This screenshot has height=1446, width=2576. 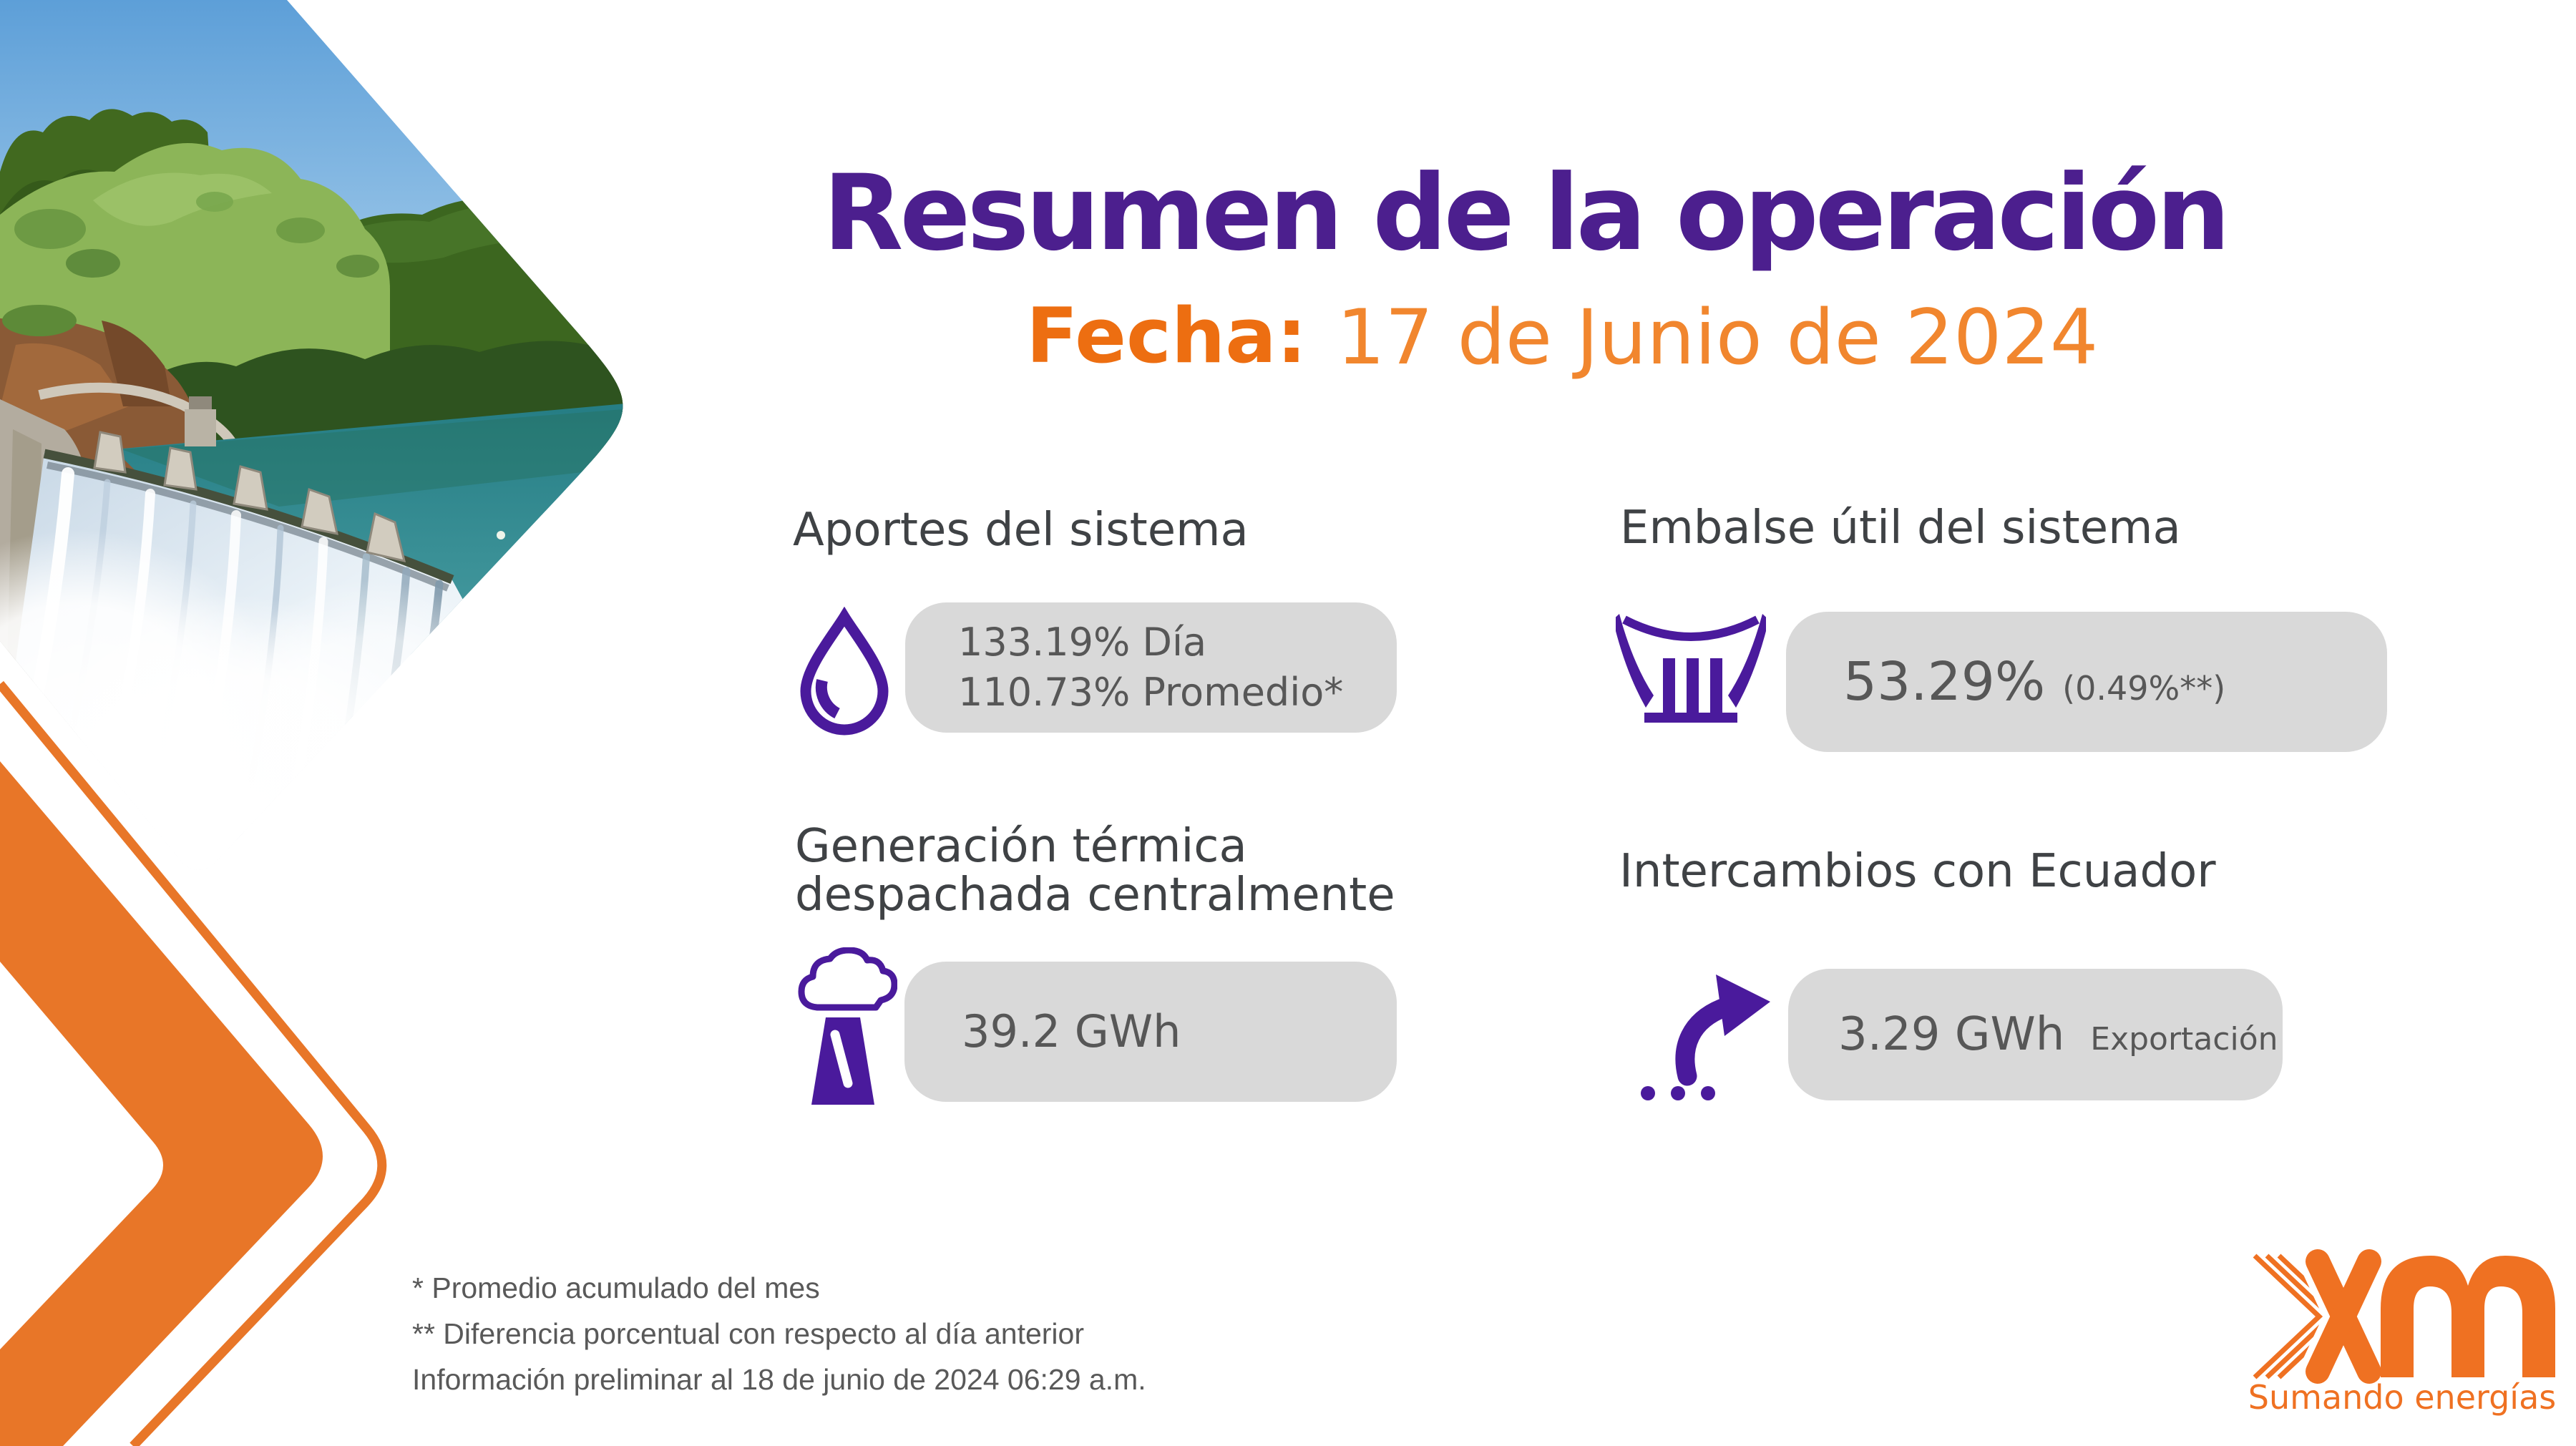 What do you see at coordinates (1900, 528) in the screenshot?
I see `heading-embalse: Embalse útil del sistema` at bounding box center [1900, 528].